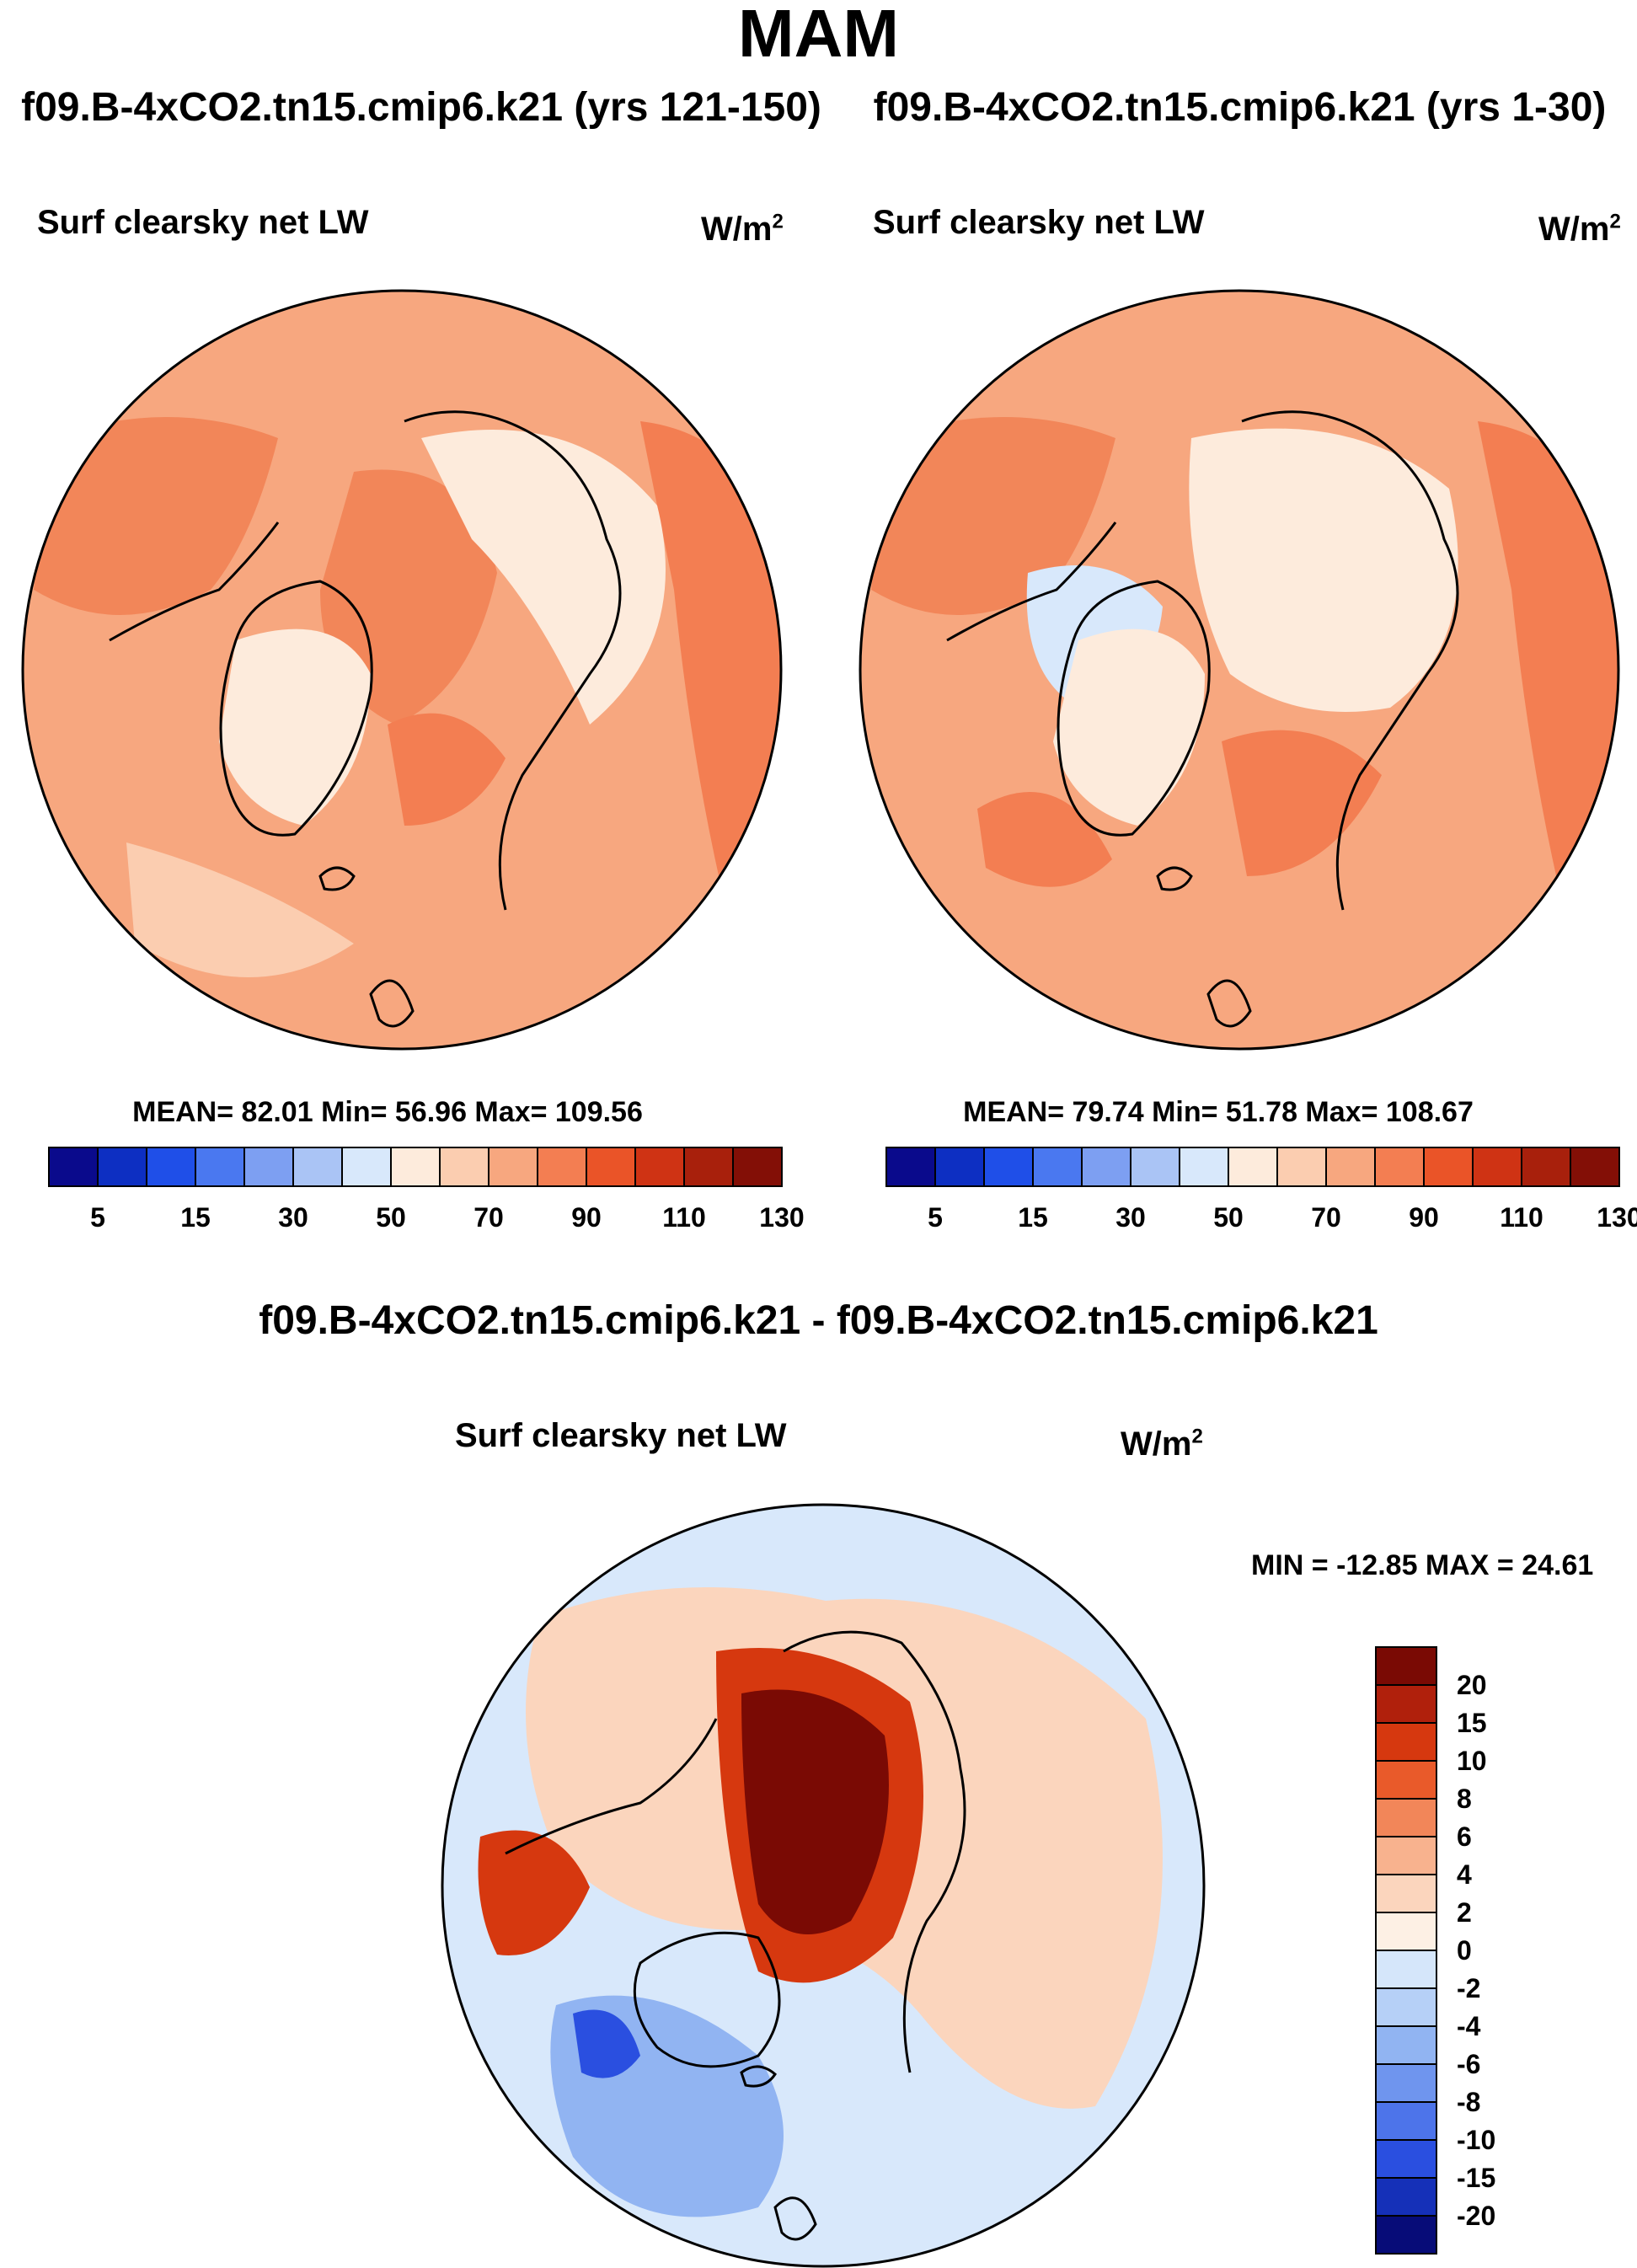 This screenshot has width=1637, height=2268. I want to click on panel-2-units-label: W/m2, so click(1580, 229).